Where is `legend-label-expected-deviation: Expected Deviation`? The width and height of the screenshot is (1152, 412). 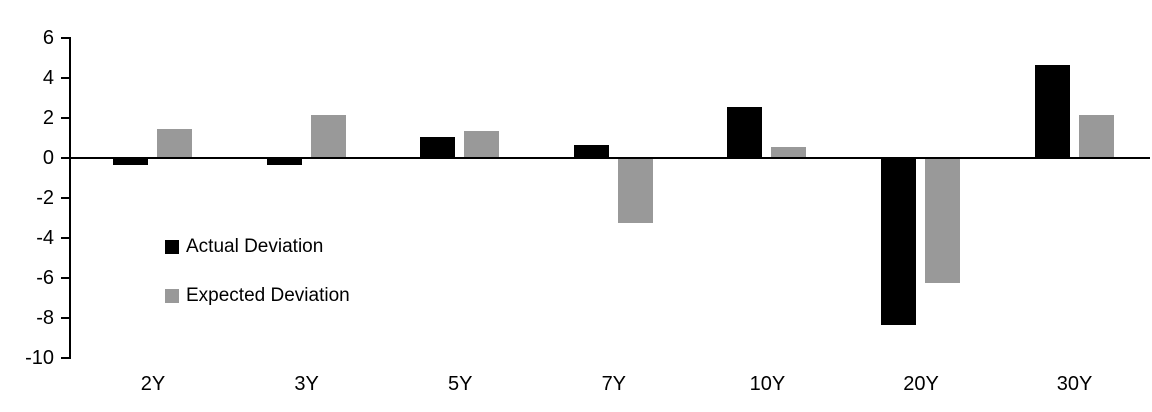
legend-label-expected-deviation: Expected Deviation is located at coordinates (268, 295).